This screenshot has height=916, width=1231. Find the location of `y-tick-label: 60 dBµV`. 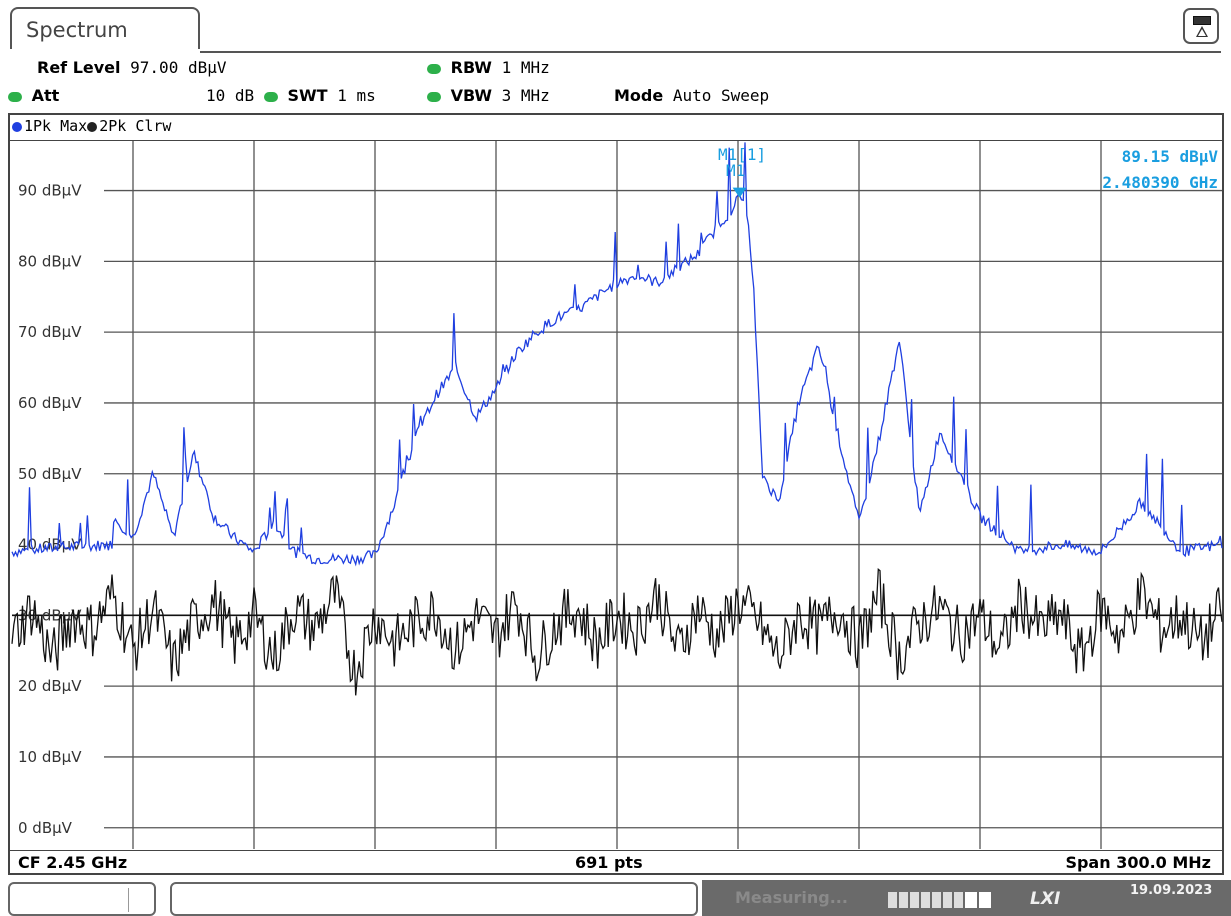

y-tick-label: 60 dBµV is located at coordinates (50, 403).